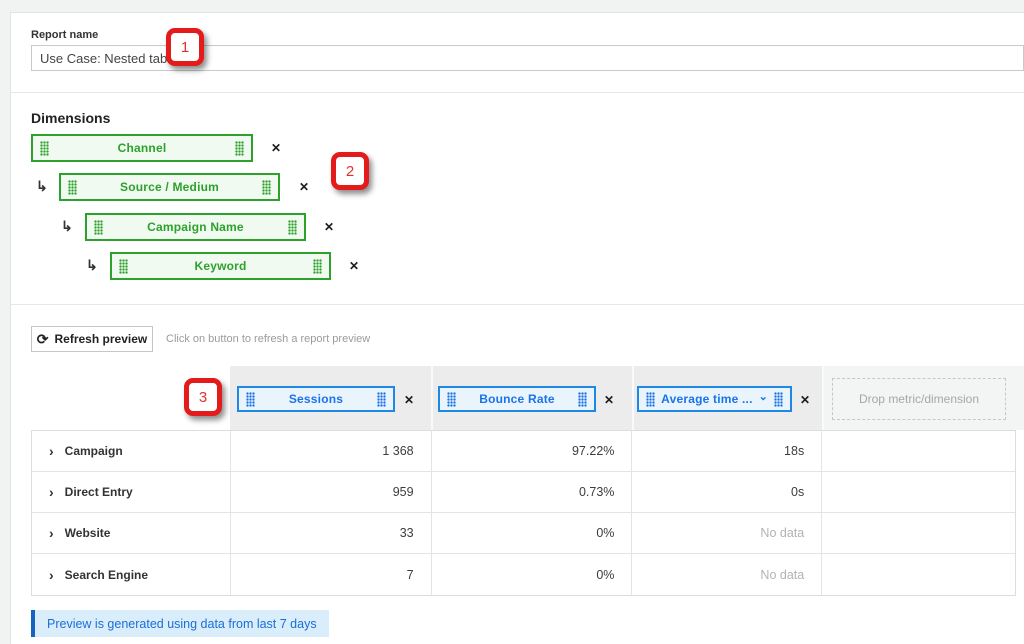  What do you see at coordinates (330, 574) in the screenshot?
I see `cell-sessions: 7` at bounding box center [330, 574].